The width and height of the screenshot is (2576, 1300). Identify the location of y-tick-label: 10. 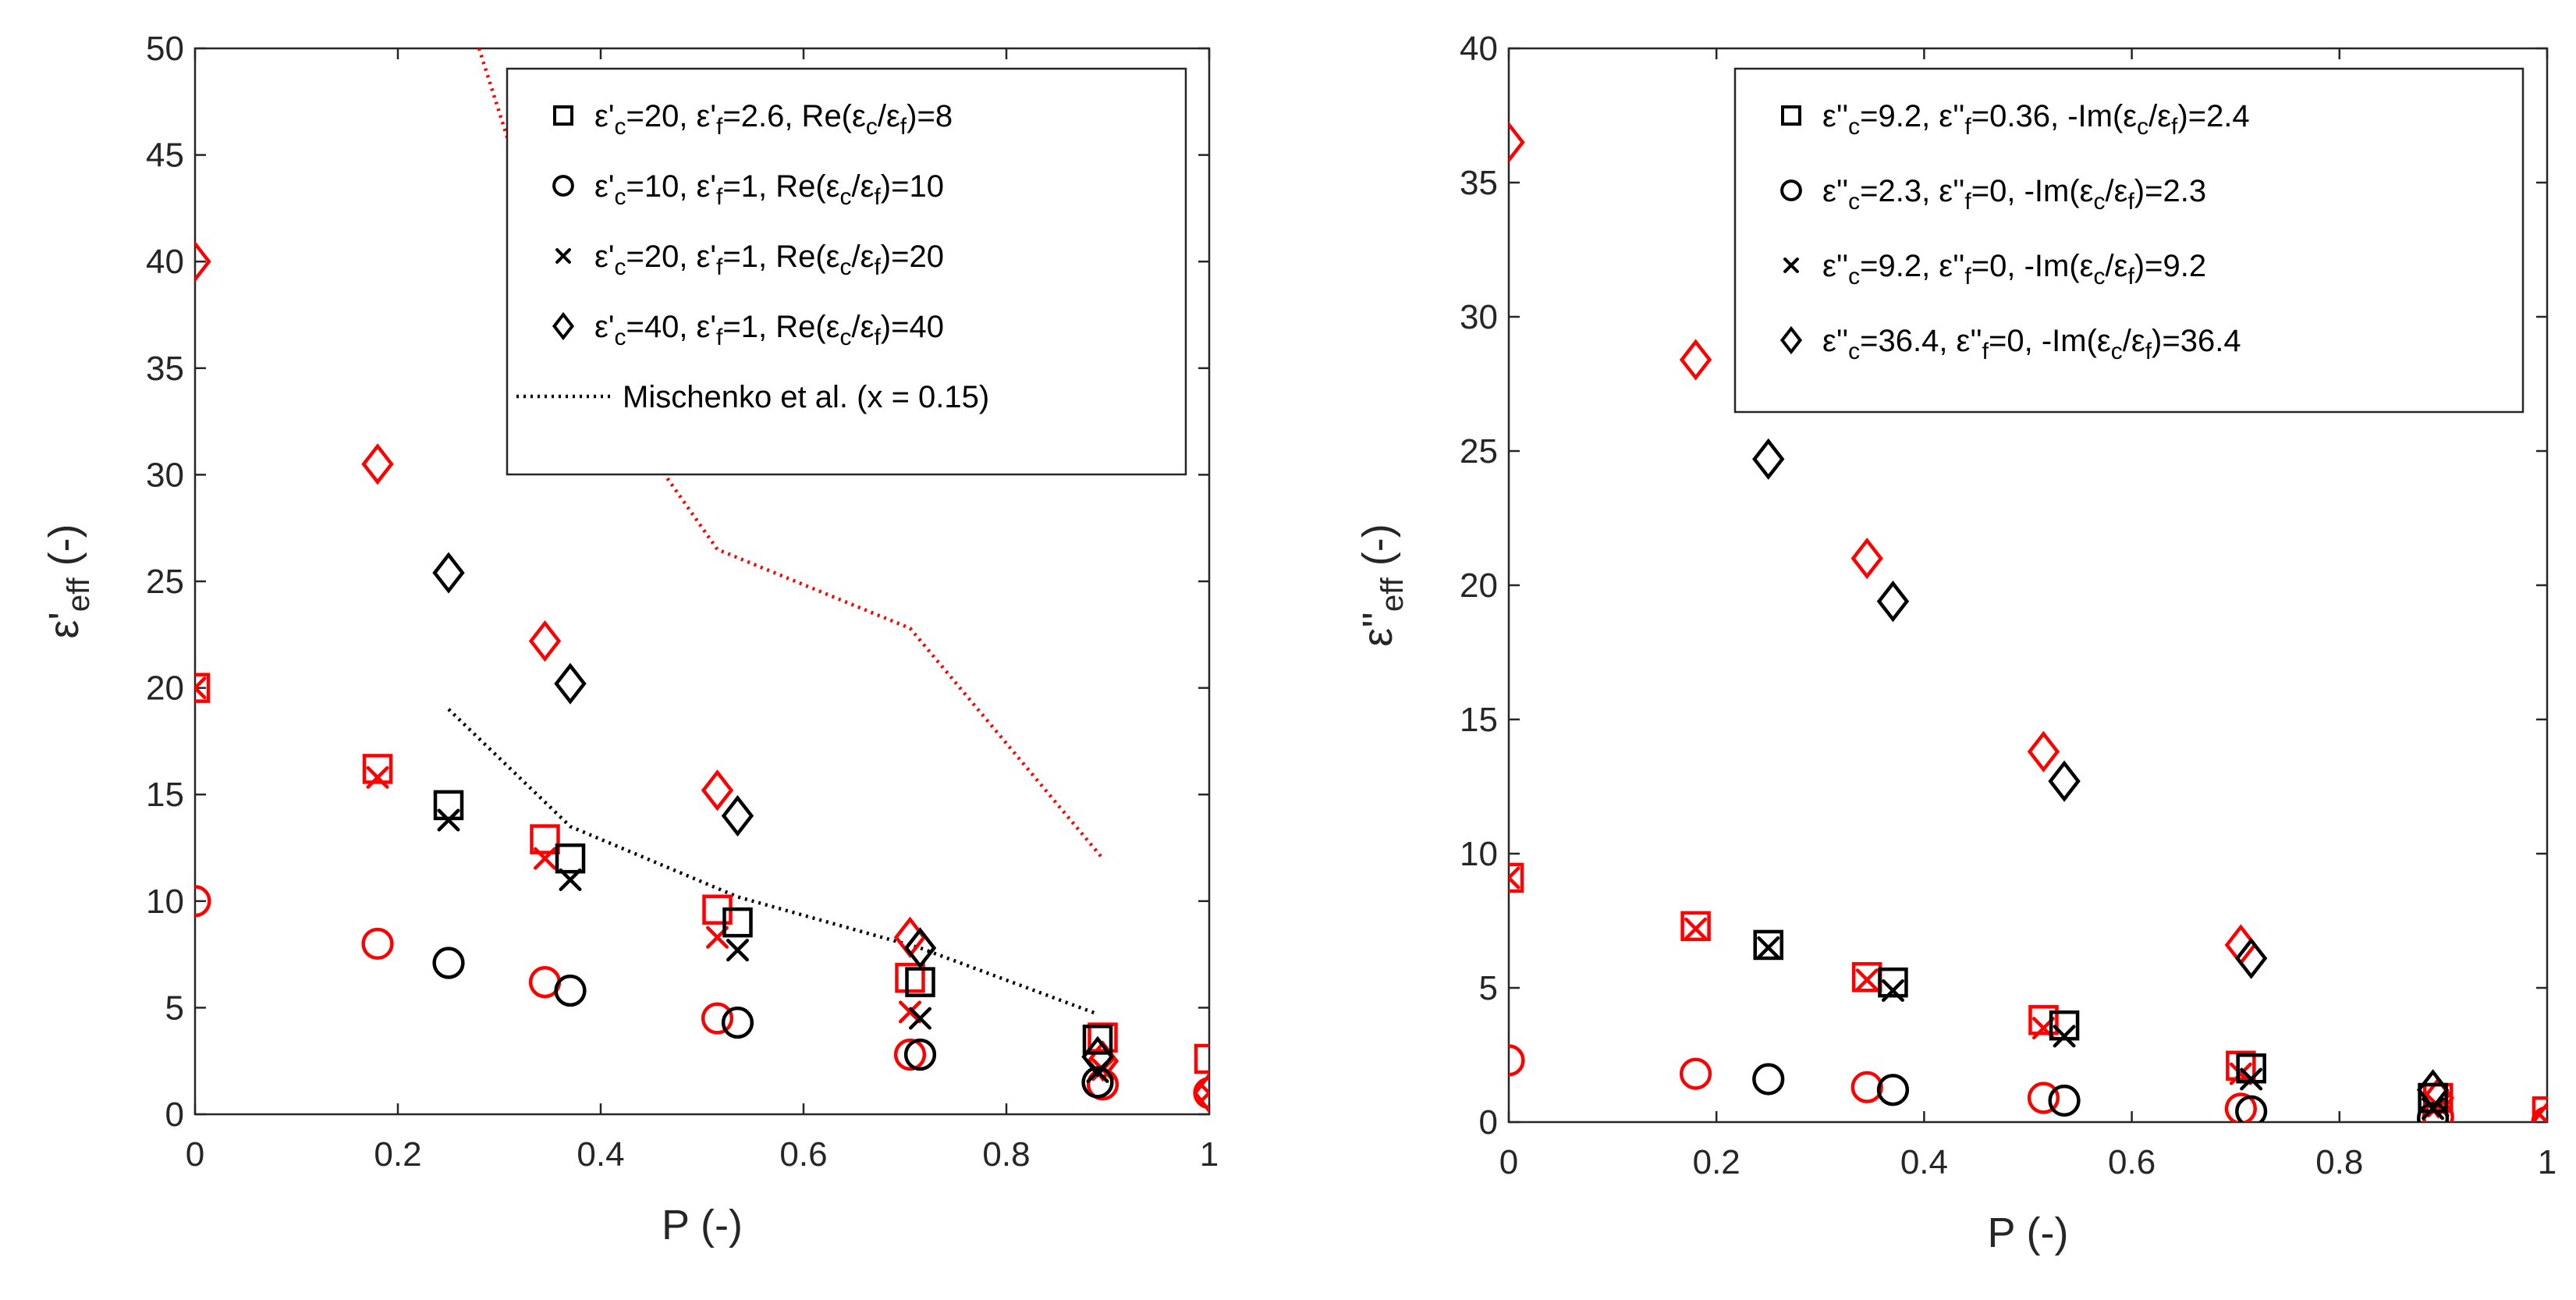
(1479, 854).